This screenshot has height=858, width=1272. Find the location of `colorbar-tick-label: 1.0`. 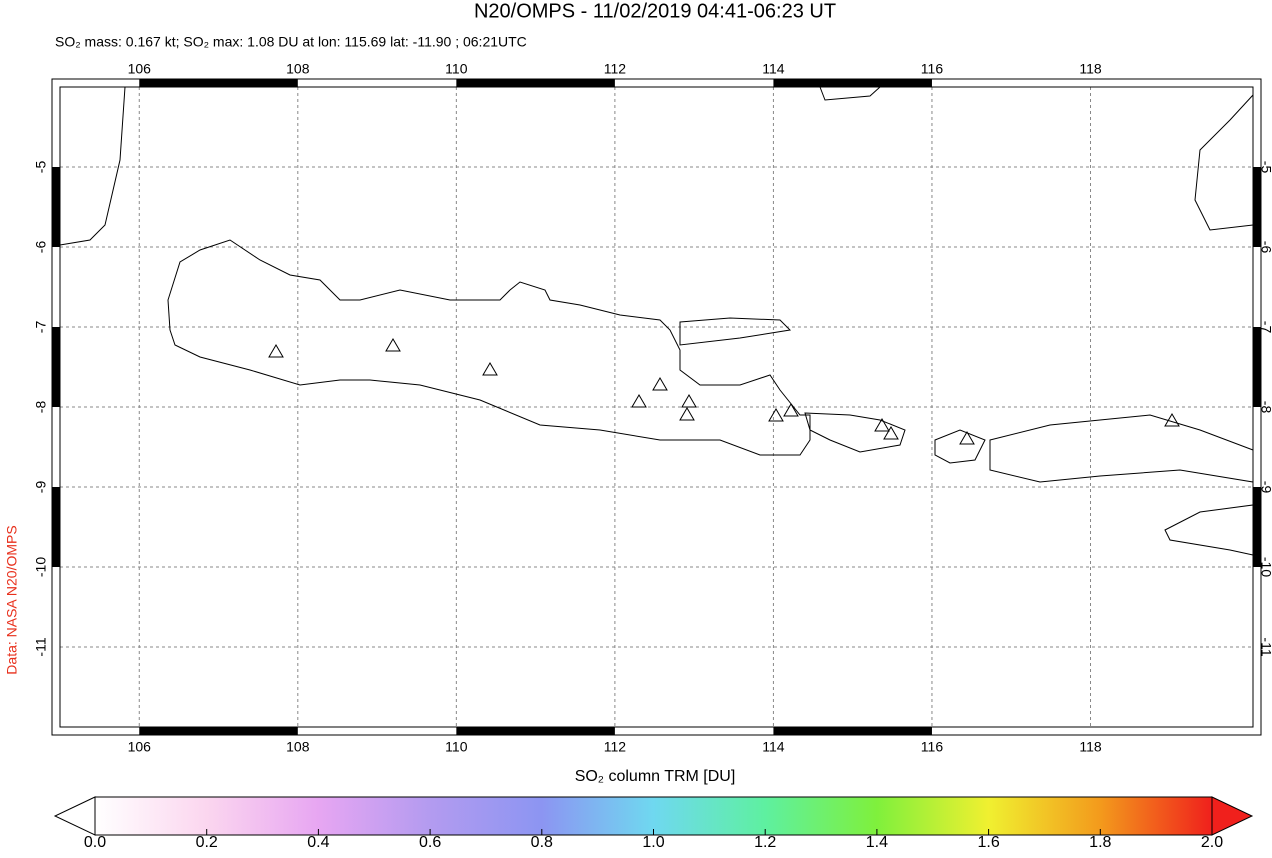

colorbar-tick-label: 1.0 is located at coordinates (653, 842).